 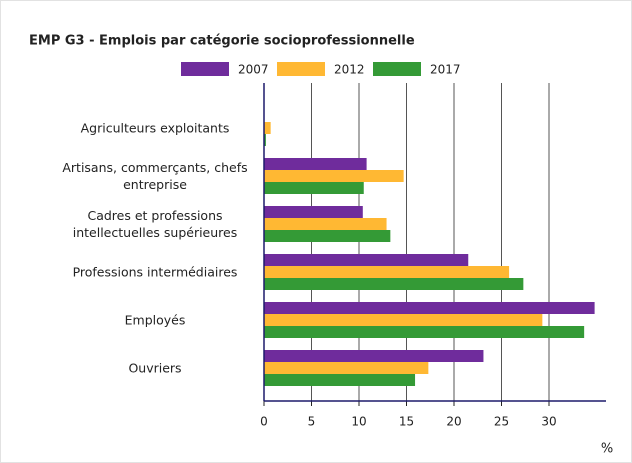 I want to click on category-label: Ouvriers, so click(x=155, y=368).